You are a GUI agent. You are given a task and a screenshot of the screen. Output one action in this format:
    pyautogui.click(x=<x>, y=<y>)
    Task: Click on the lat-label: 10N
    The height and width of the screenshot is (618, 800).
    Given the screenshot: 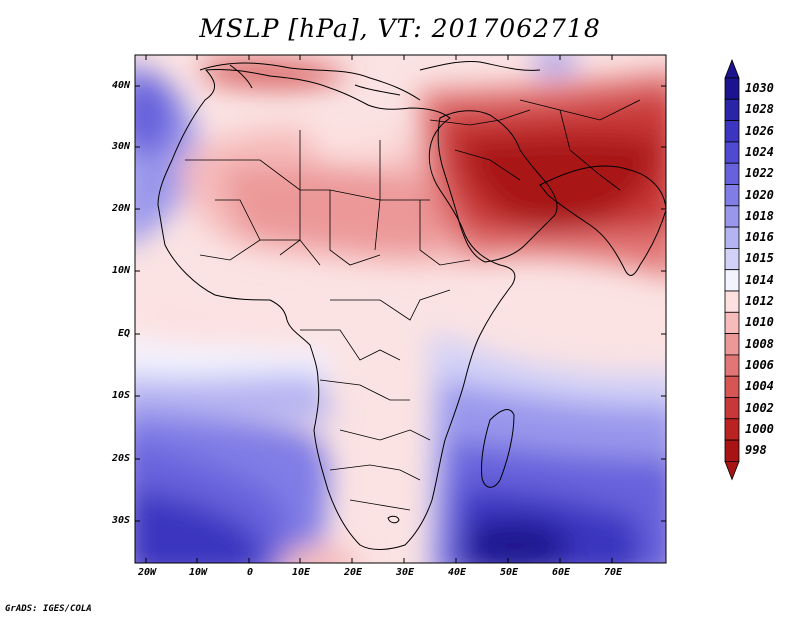 What is the action you would take?
    pyautogui.click(x=120, y=270)
    